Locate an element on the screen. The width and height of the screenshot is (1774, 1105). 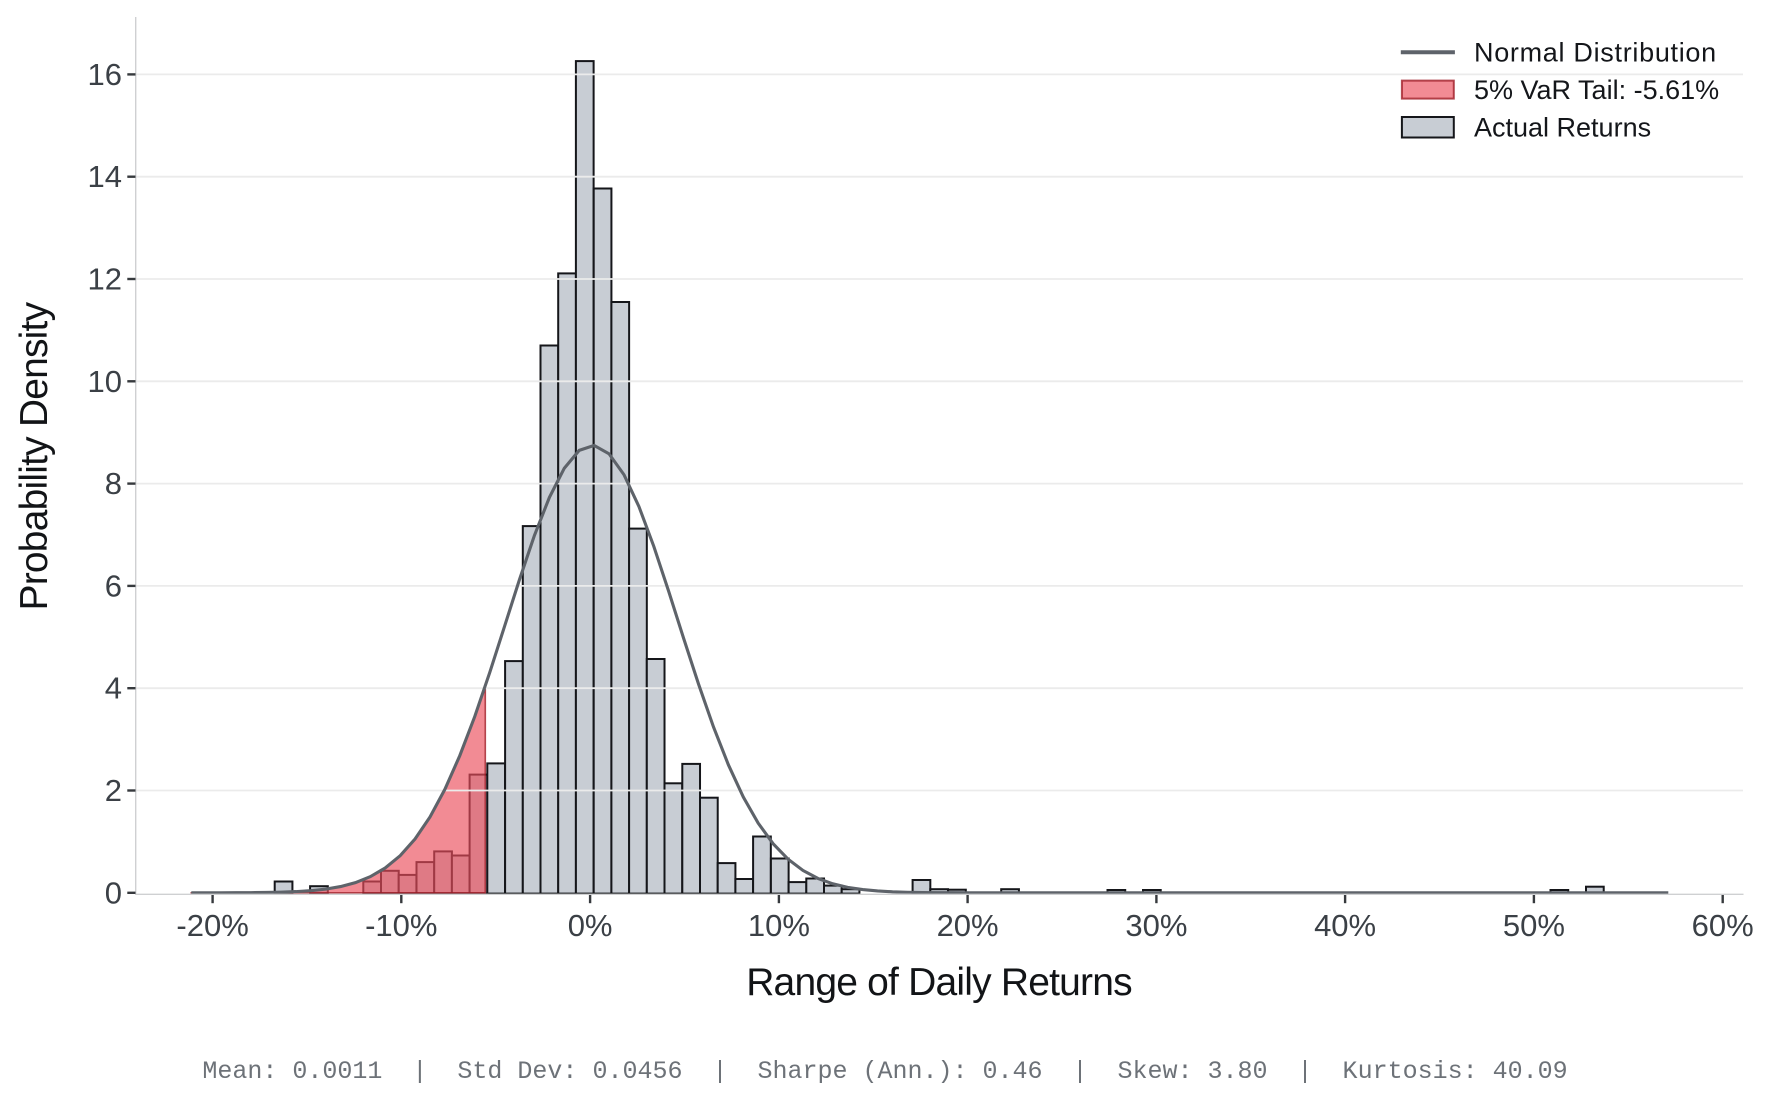
svg-text: 20% is located at coordinates (968, 925).